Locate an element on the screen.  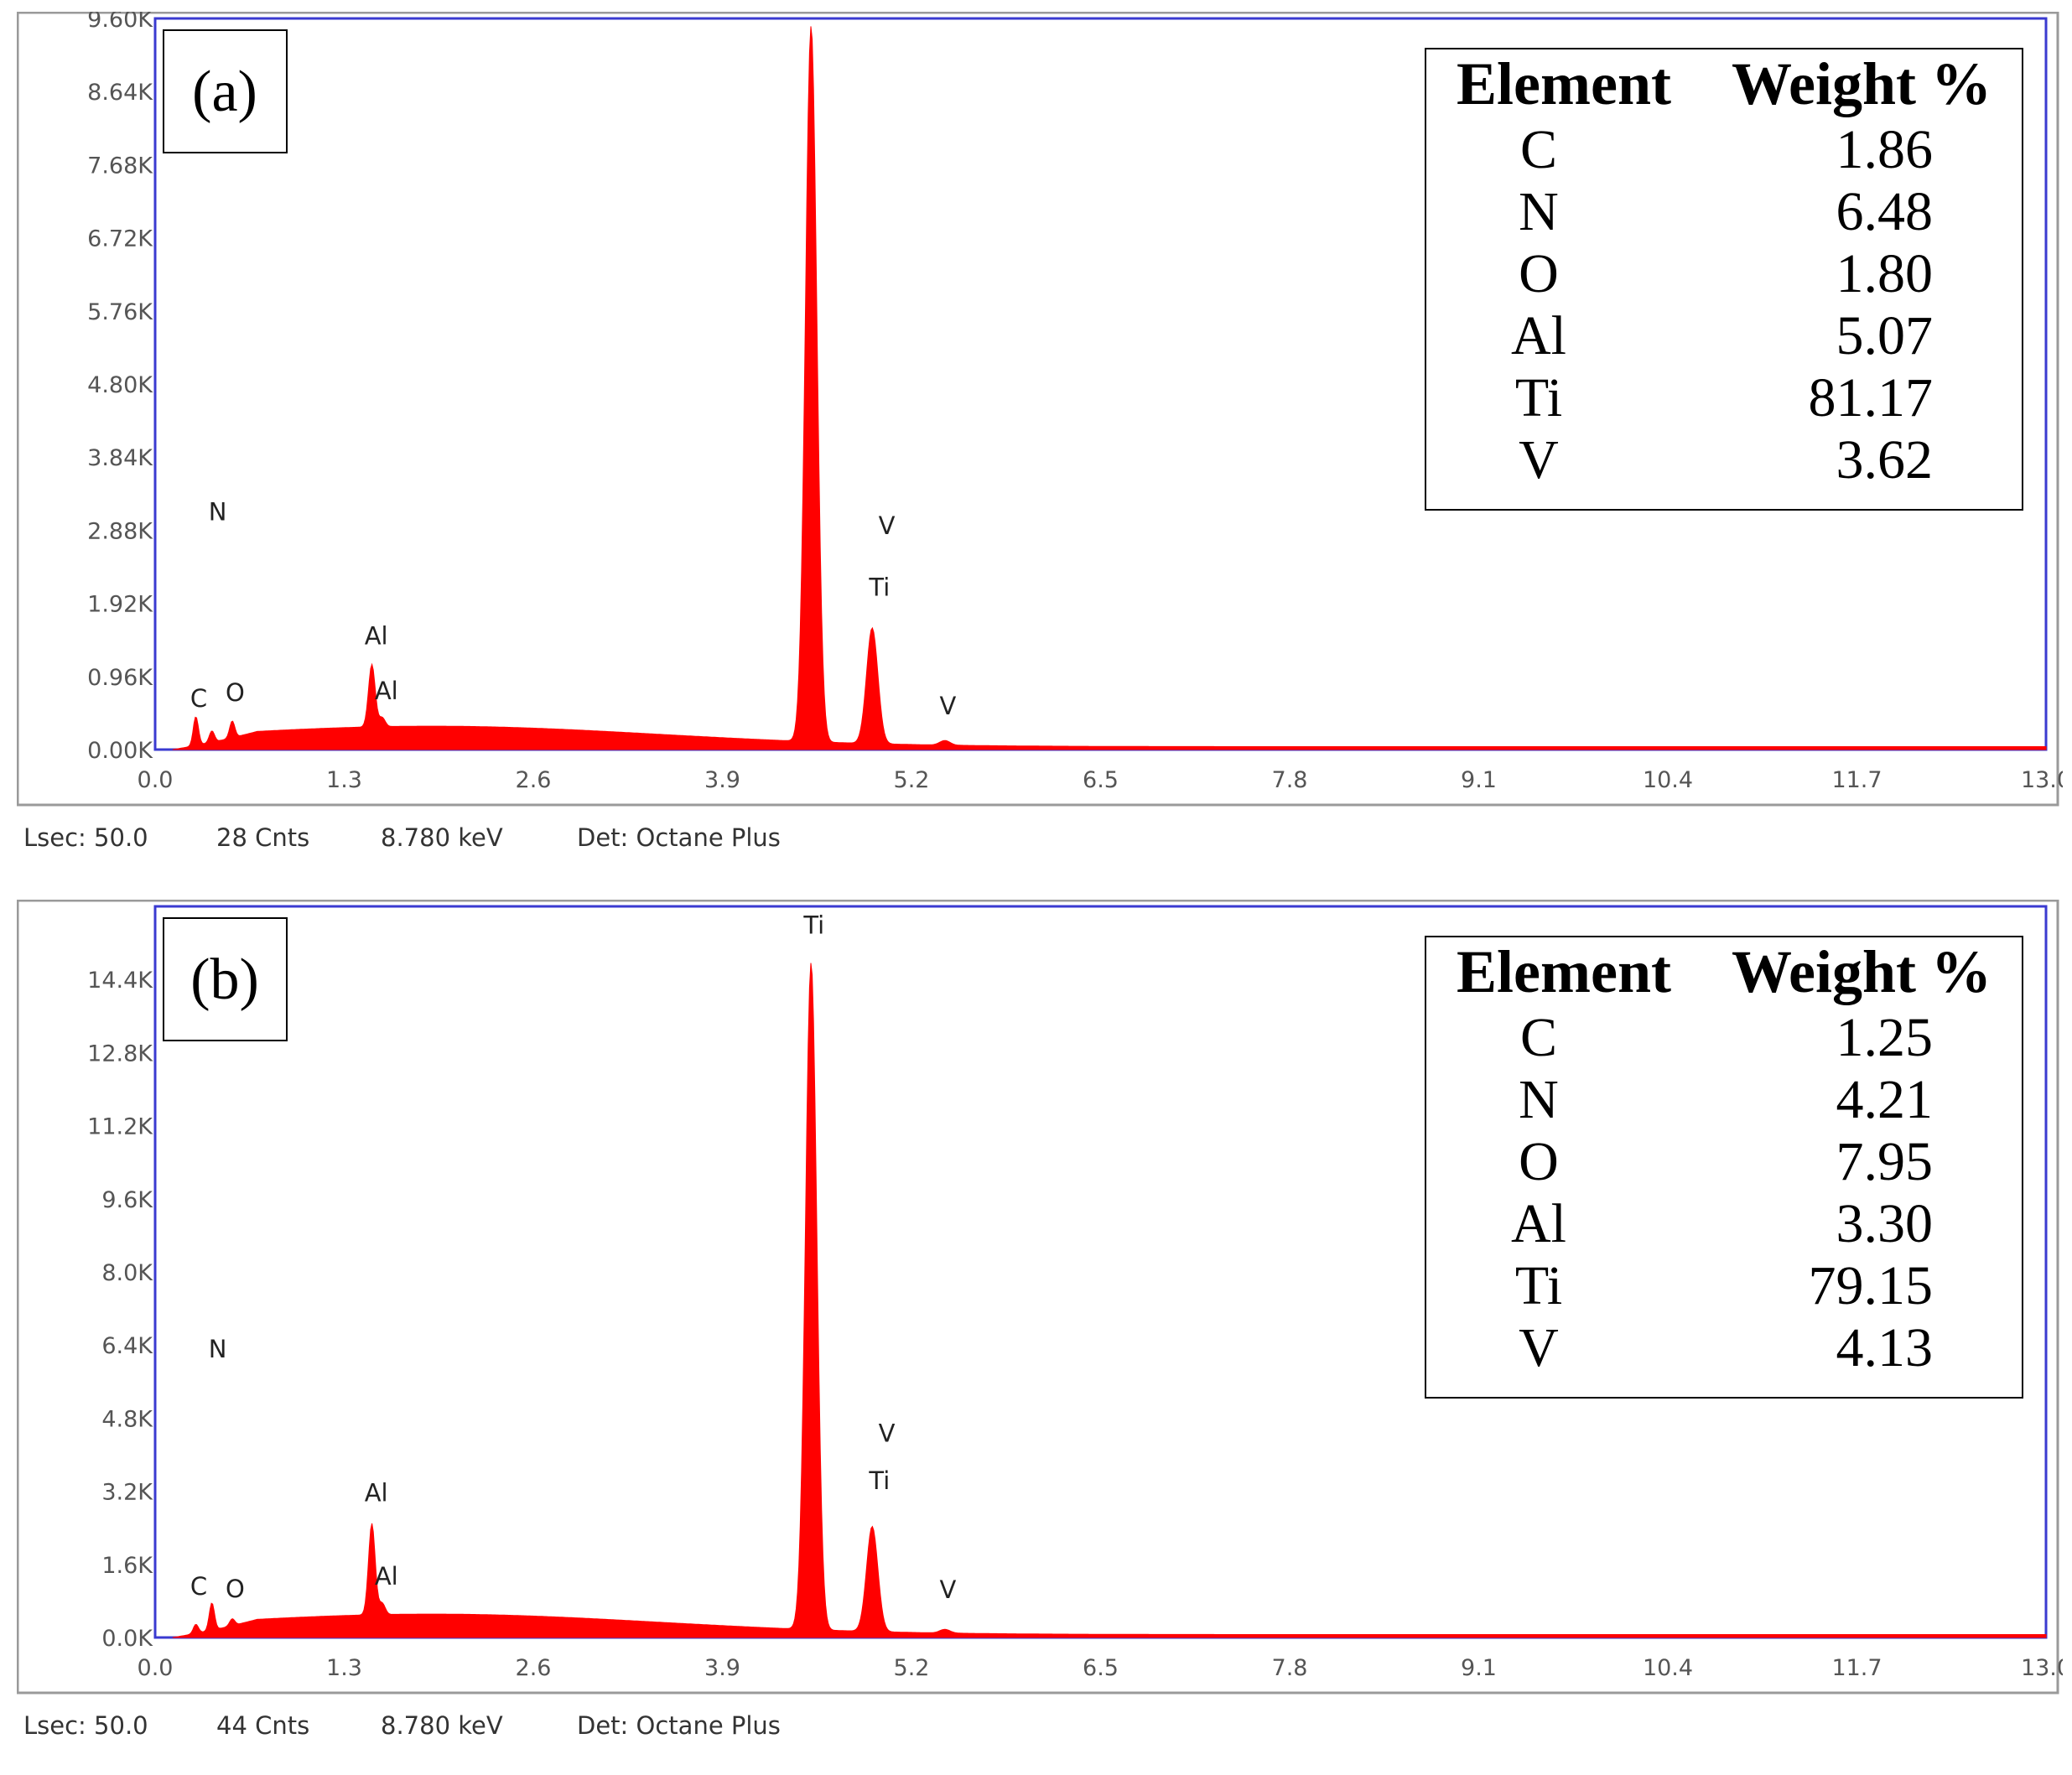
counts: 44 Cnts is located at coordinates (263, 1725).